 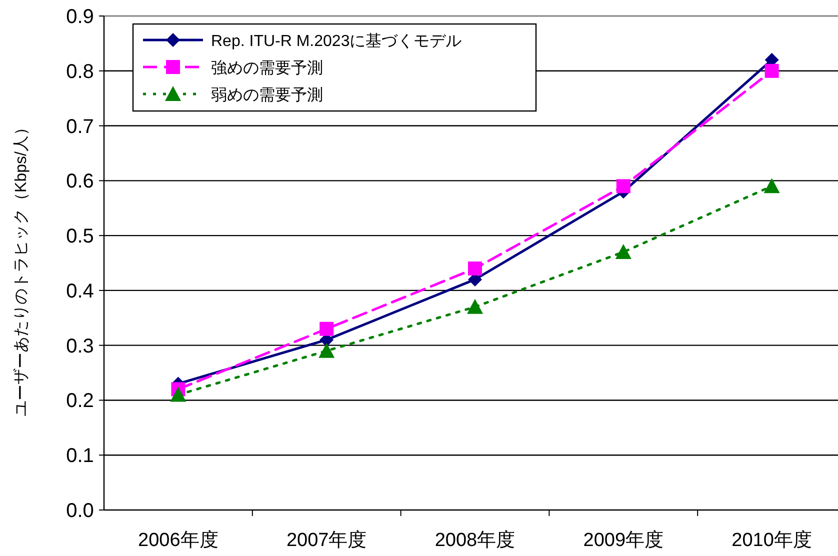 I want to click on legend-label: Rep. ITU-R M.2023に基づくモデル, so click(x=336, y=41).